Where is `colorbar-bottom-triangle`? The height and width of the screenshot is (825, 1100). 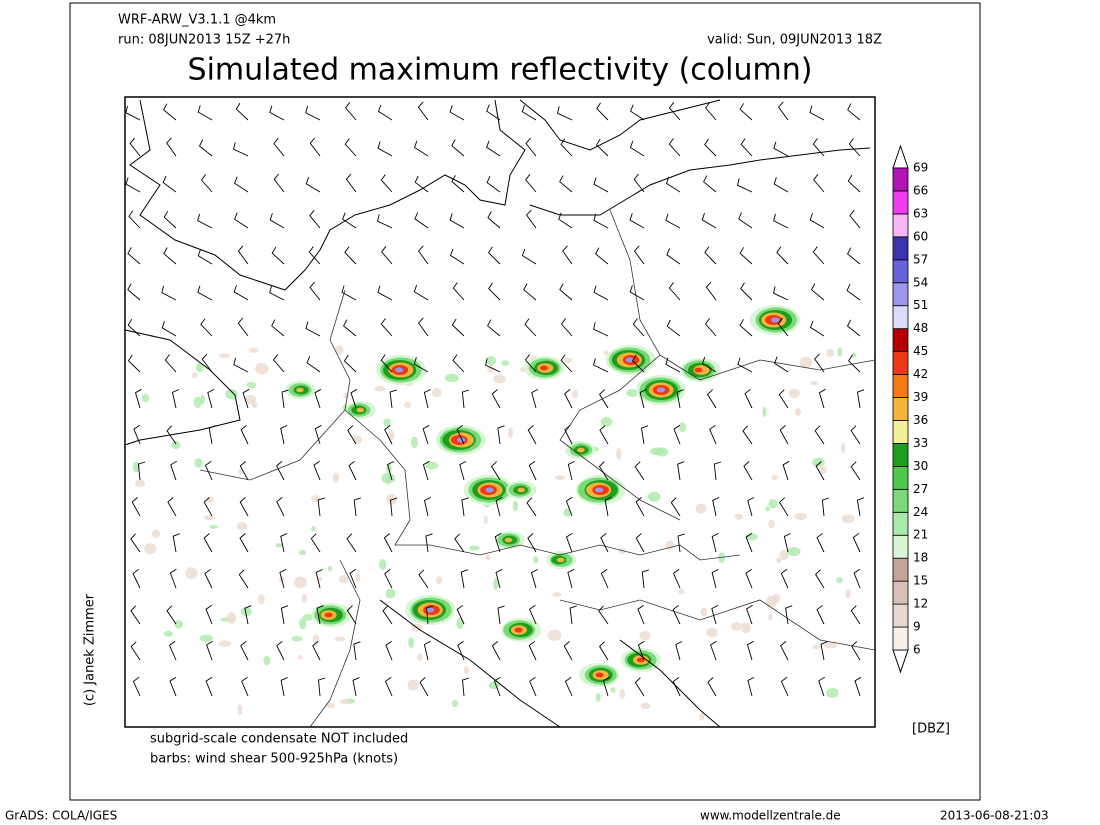 colorbar-bottom-triangle is located at coordinates (900, 661).